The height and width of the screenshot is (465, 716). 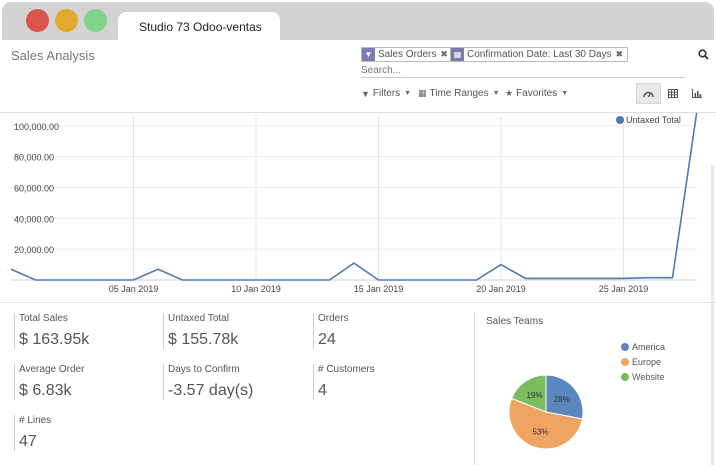 What do you see at coordinates (34, 250) in the screenshot?
I see `y-tick-label: 20,000.00` at bounding box center [34, 250].